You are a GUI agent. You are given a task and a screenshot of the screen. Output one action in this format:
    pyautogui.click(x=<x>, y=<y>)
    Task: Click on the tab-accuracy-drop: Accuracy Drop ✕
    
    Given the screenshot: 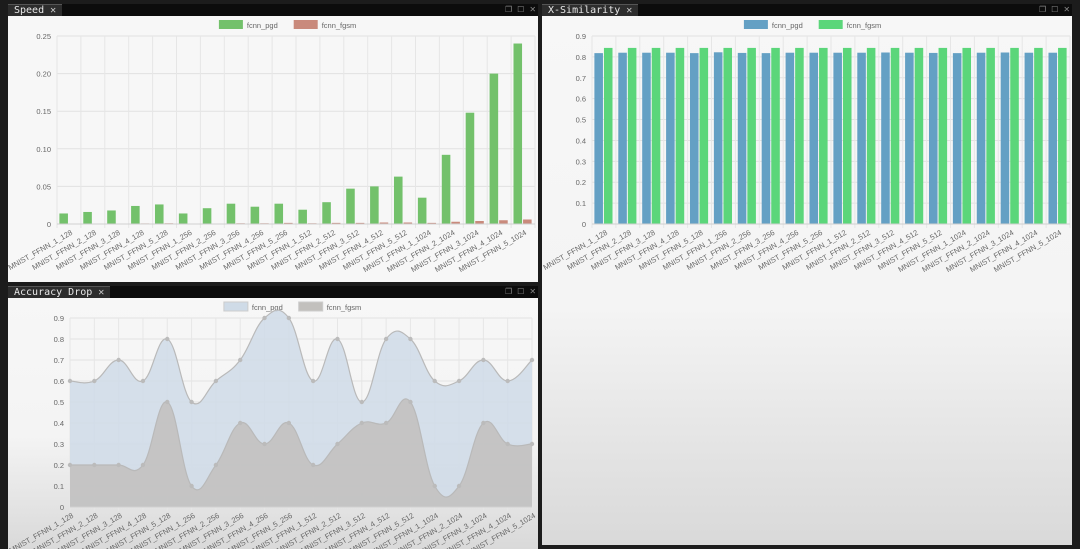 What is the action you would take?
    pyautogui.click(x=59, y=292)
    